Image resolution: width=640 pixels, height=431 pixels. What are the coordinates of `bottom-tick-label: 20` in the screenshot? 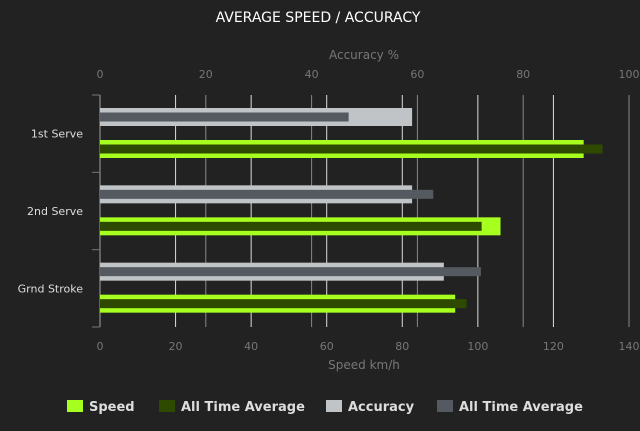 It's located at (176, 346).